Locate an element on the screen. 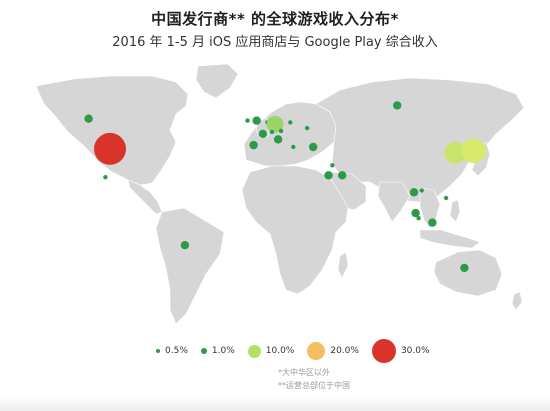  madagascar-land is located at coordinates (343, 265).